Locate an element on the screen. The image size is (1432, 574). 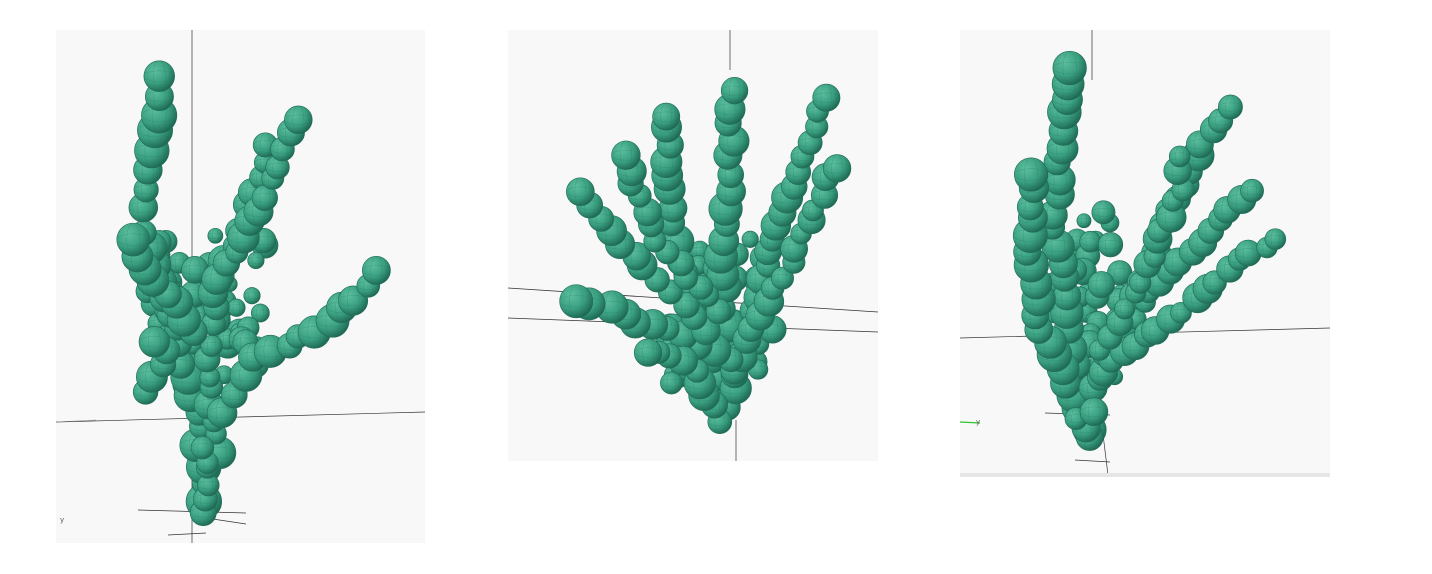
status-strip is located at coordinates (1145, 475).